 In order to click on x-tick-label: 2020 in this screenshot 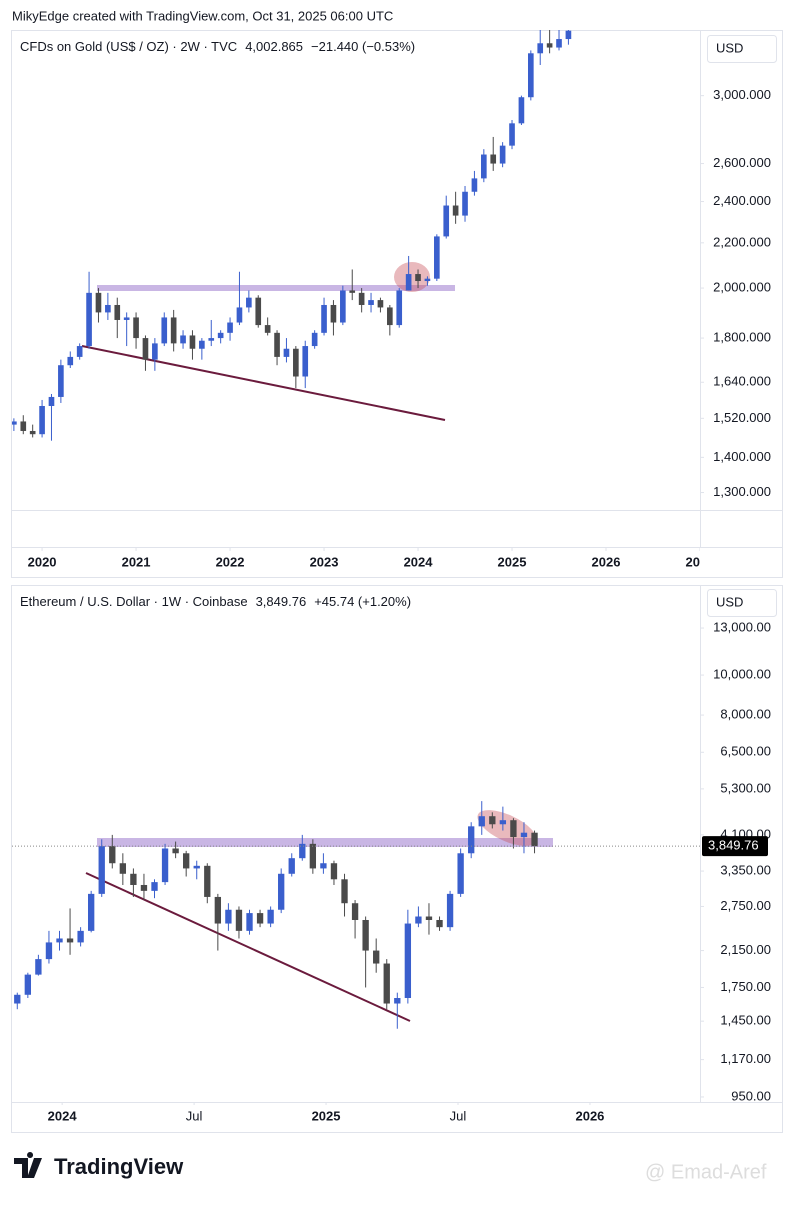, I will do `click(42, 561)`.